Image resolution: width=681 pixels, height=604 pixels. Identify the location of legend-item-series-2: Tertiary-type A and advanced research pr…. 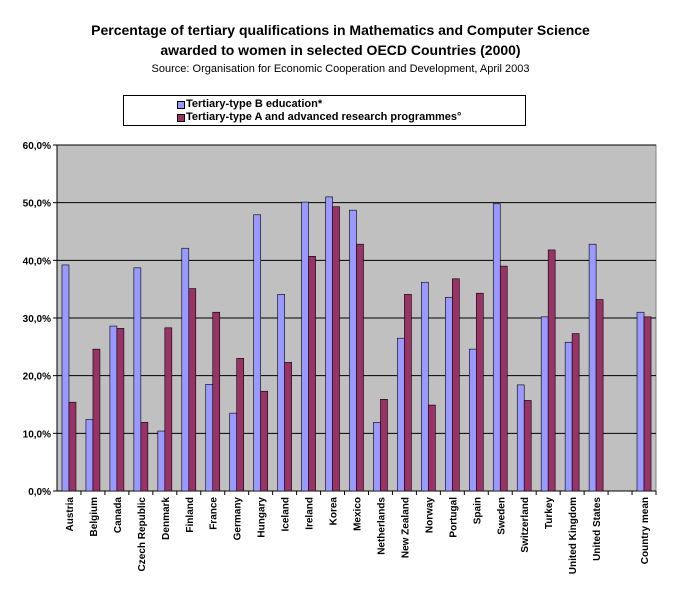
(319, 117).